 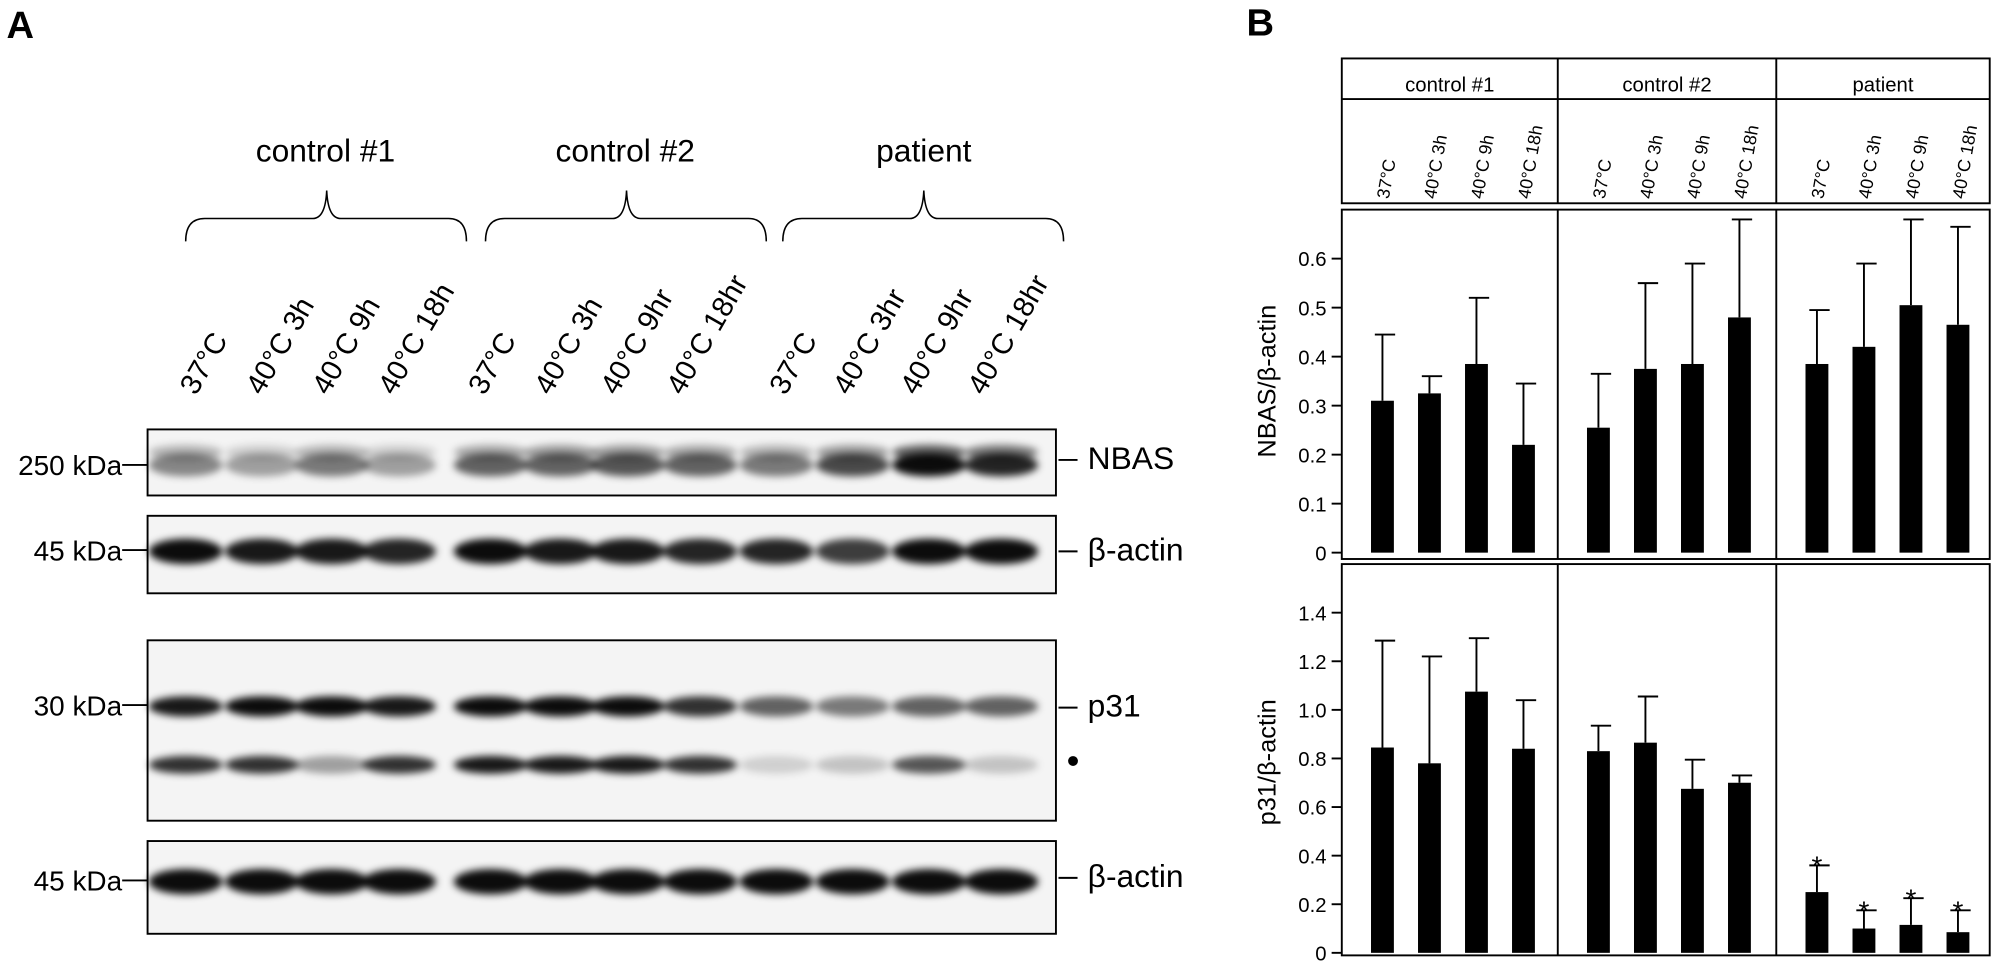 I want to click on group-label: patient, so click(x=1883, y=85).